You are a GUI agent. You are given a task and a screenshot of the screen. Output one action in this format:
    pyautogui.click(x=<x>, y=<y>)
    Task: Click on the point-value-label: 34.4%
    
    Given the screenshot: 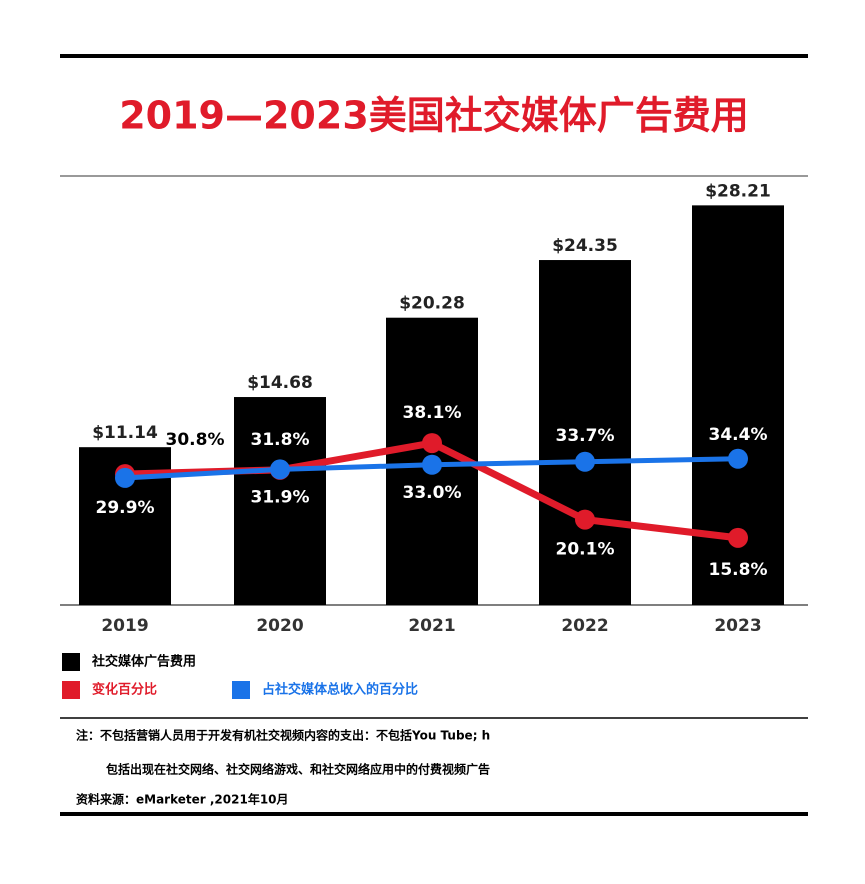 What is the action you would take?
    pyautogui.click(x=738, y=435)
    